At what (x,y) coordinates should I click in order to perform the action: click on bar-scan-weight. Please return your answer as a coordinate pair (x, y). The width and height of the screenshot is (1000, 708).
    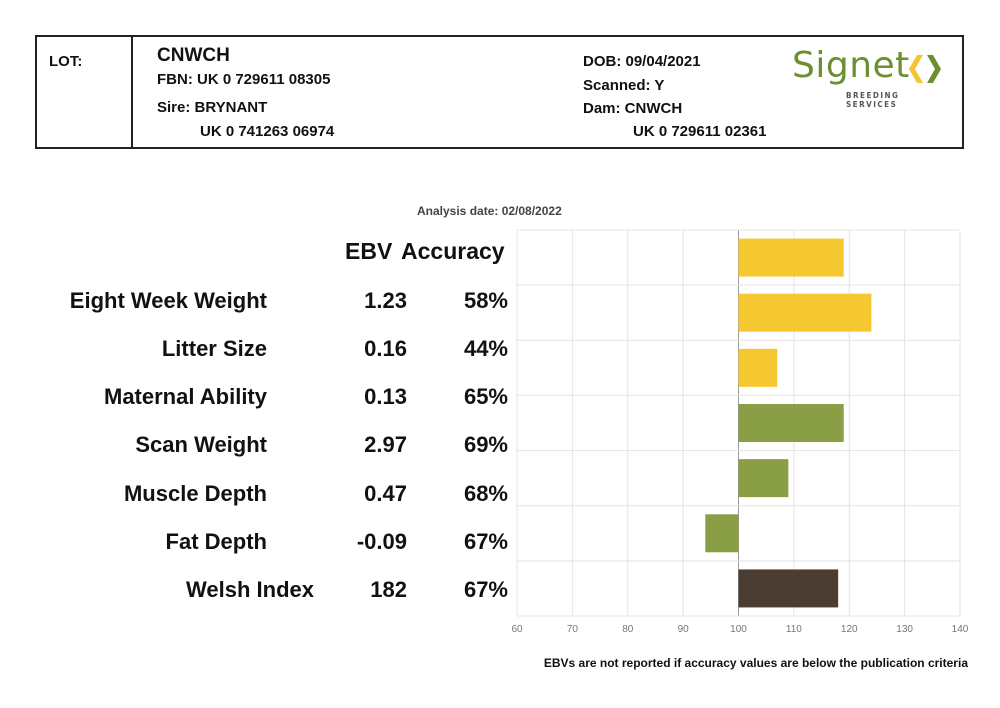
    Looking at the image, I should click on (791, 423).